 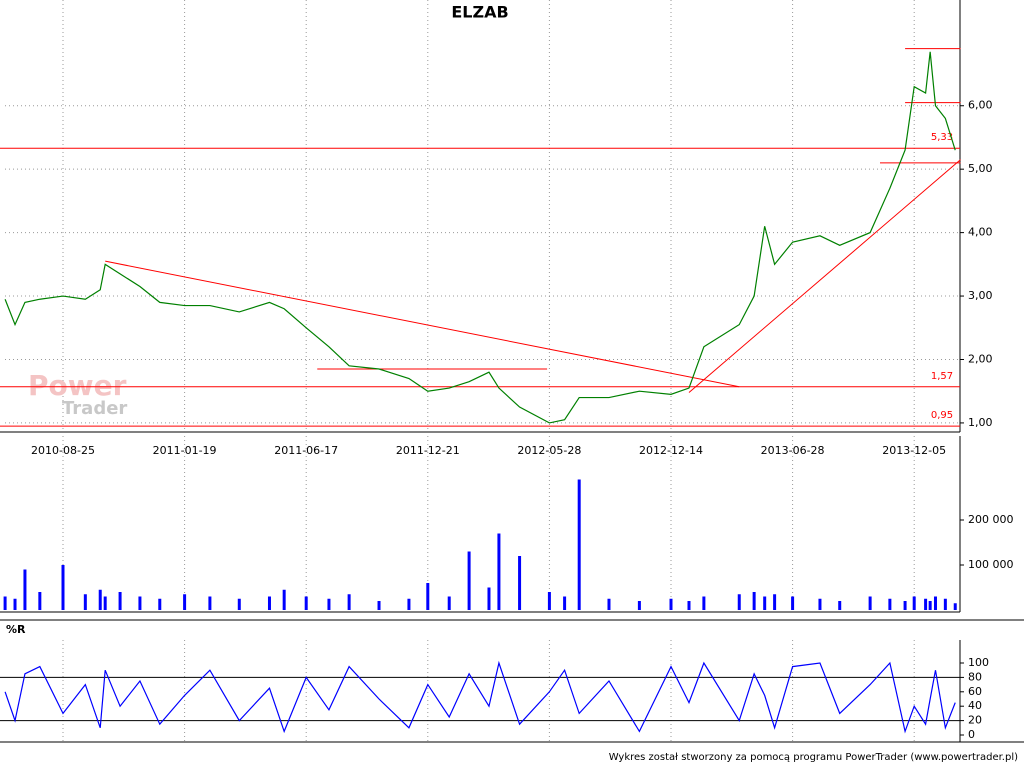 I want to click on y-tick-label: 3,00, so click(x=980, y=295).